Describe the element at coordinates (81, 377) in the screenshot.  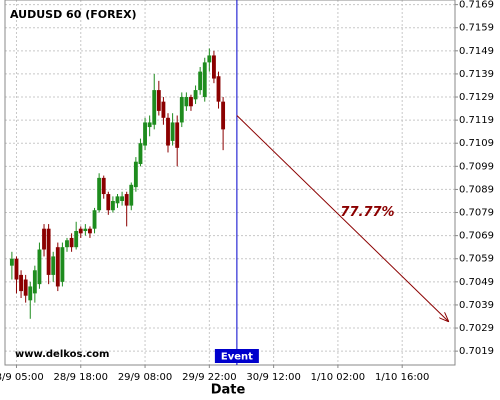
I see `x-tick-label: 28/9 18:00` at that location.